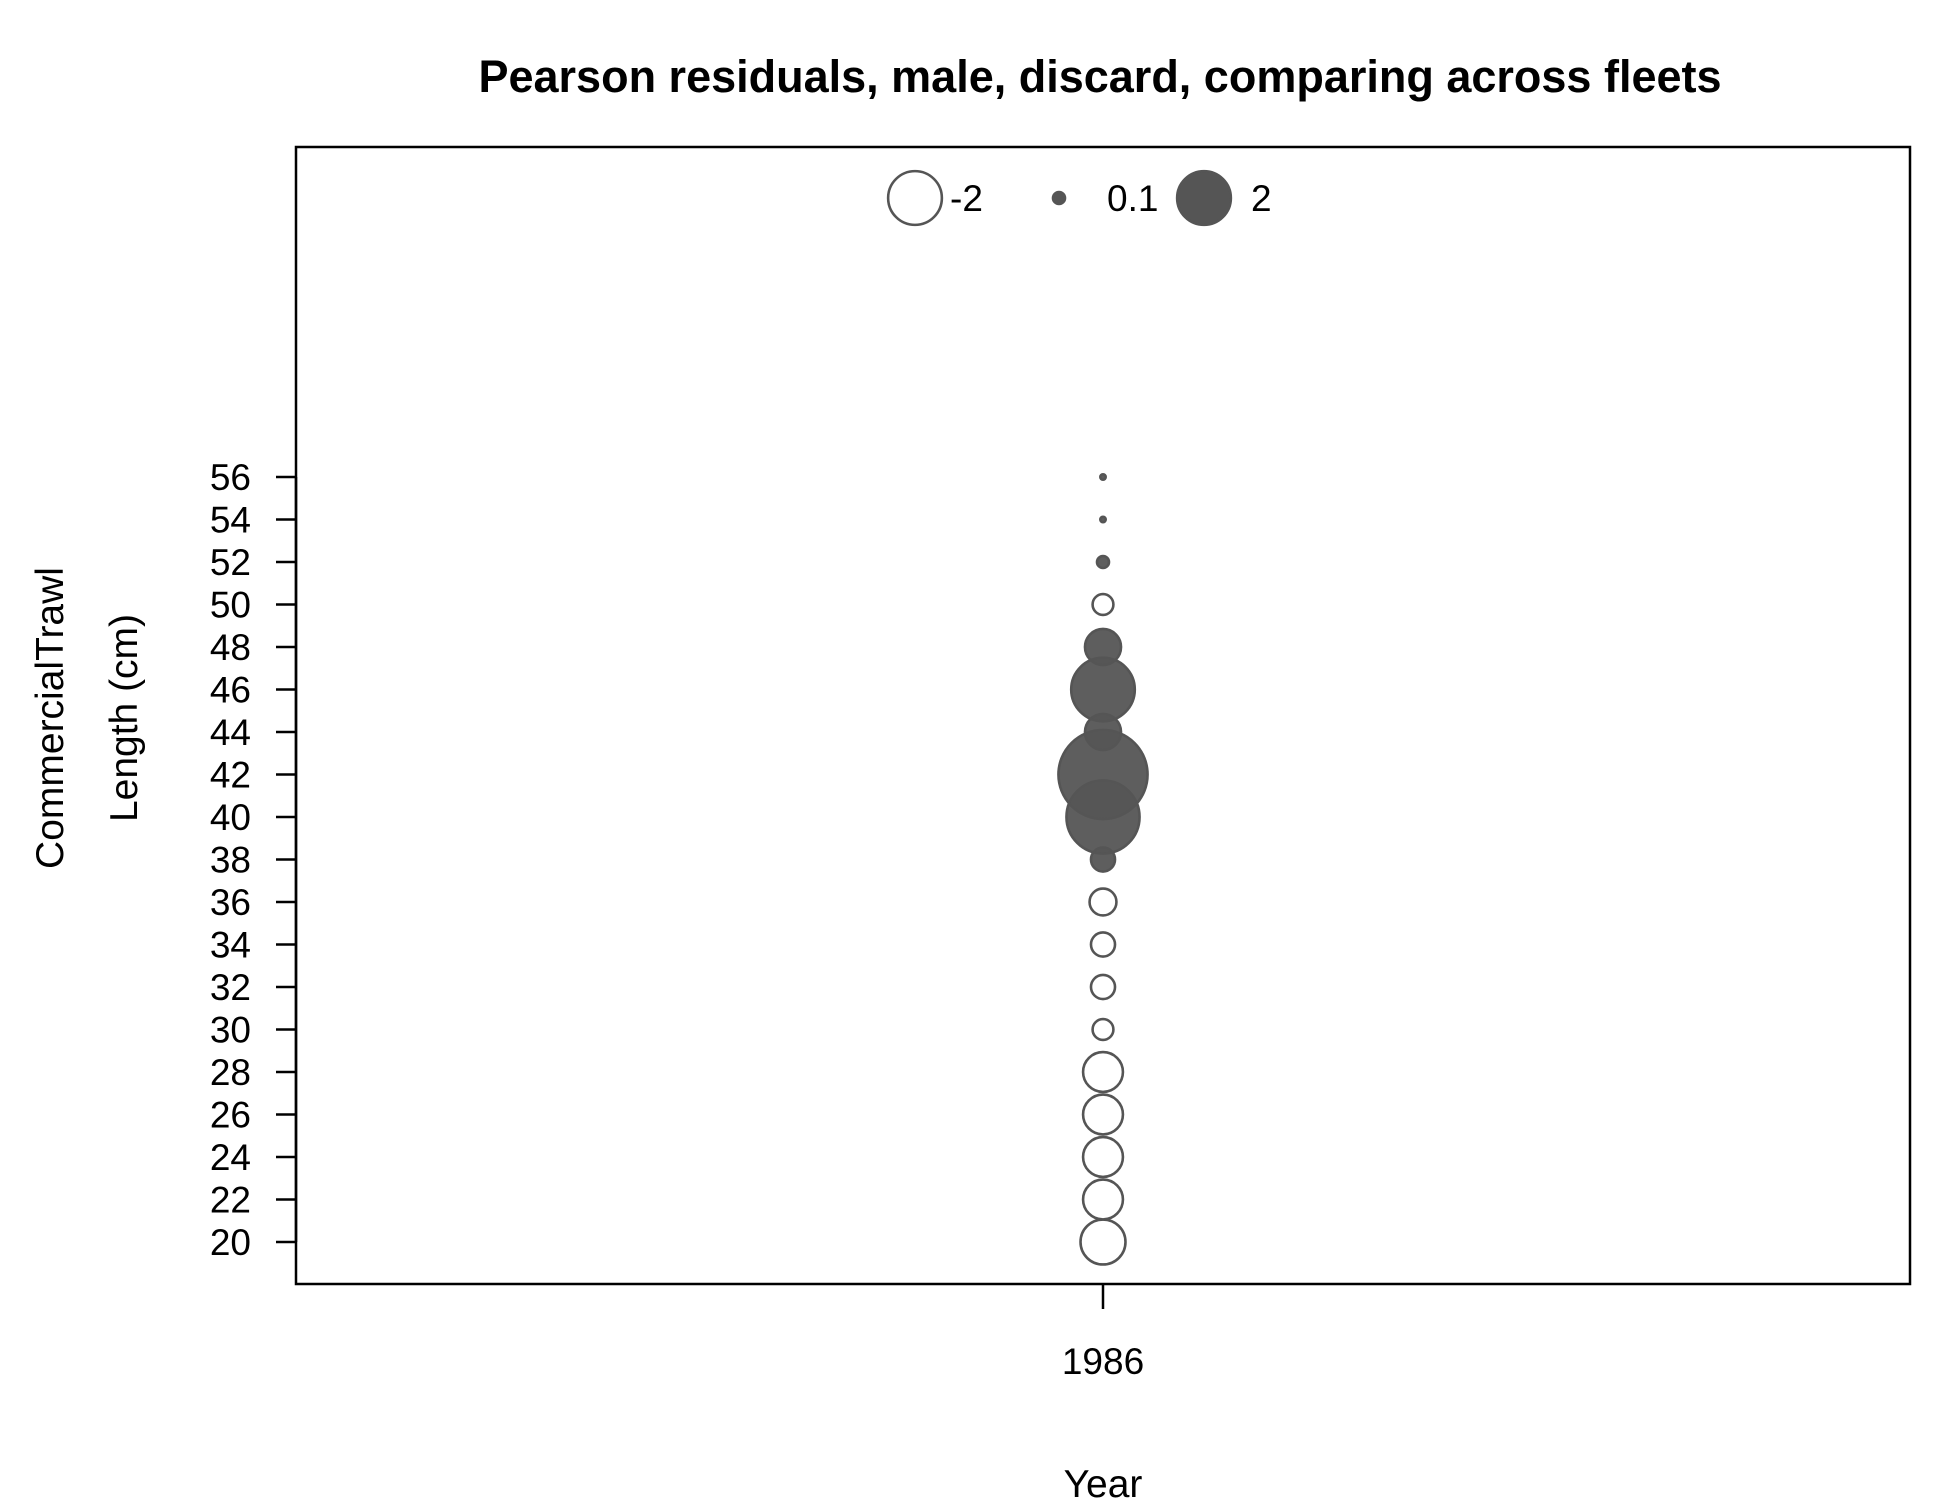 This screenshot has height=1500, width=1950. I want to click on y-tick-label: 48, so click(230, 647).